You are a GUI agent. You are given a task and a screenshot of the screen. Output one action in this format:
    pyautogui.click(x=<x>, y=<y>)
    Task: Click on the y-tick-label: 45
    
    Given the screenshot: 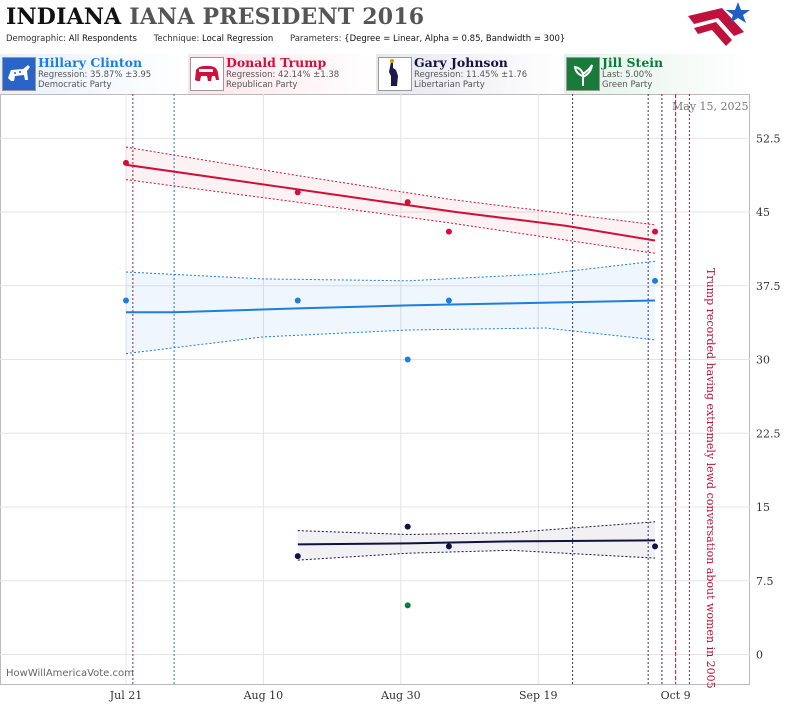 What is the action you would take?
    pyautogui.click(x=763, y=212)
    